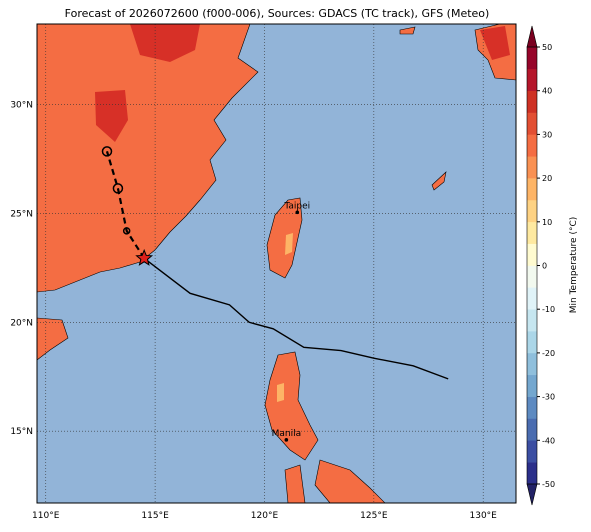  What do you see at coordinates (547, 222) in the screenshot?
I see `colorbar-tick-label: 10` at bounding box center [547, 222].